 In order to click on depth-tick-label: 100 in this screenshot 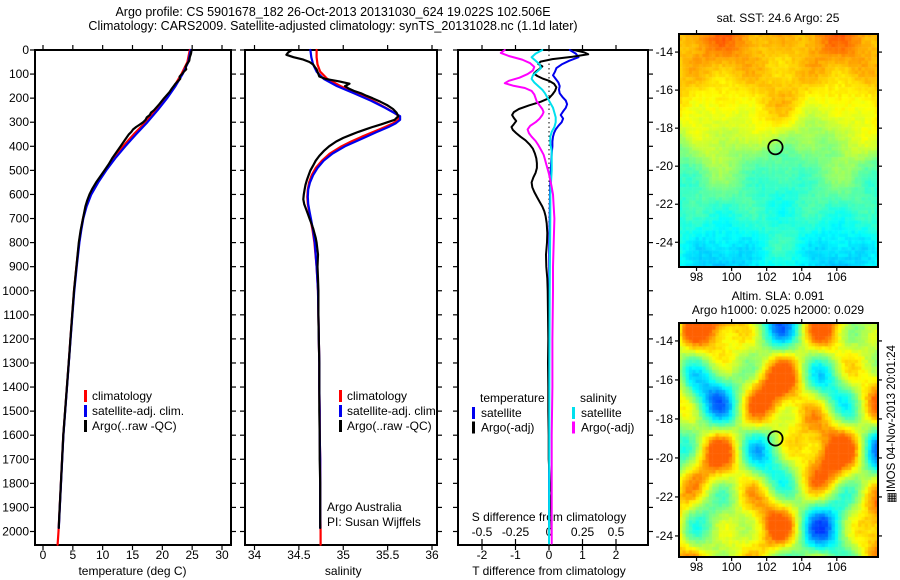, I will do `click(19, 74)`.